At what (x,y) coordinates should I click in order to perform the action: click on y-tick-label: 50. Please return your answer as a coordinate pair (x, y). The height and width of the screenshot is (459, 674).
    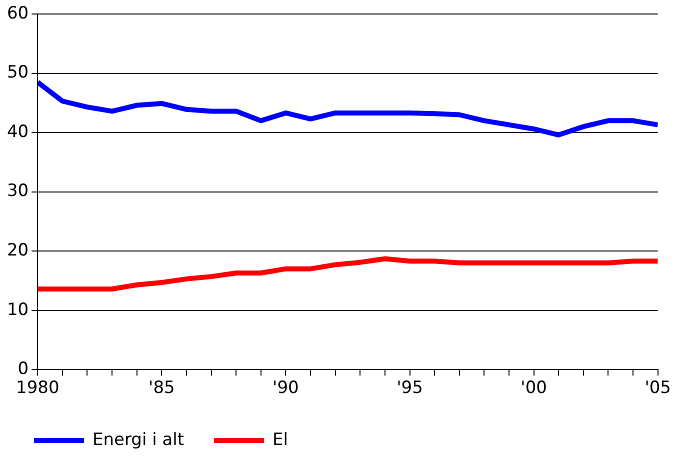
    Looking at the image, I should click on (17, 72).